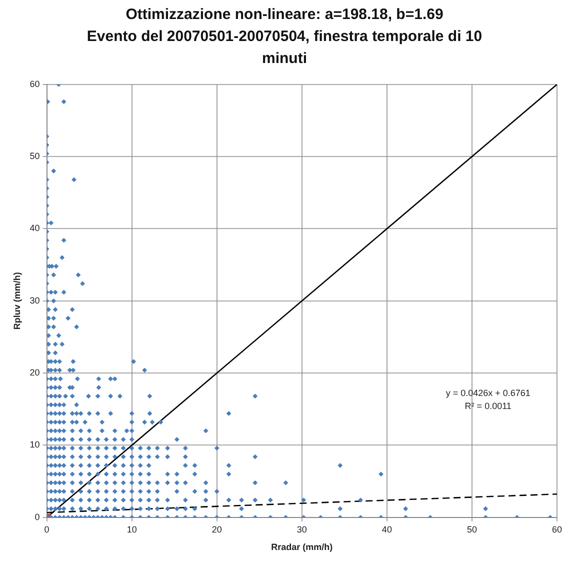 The image size is (569, 561). What do you see at coordinates (35, 228) in the screenshot?
I see `y-tick-label: 40` at bounding box center [35, 228].